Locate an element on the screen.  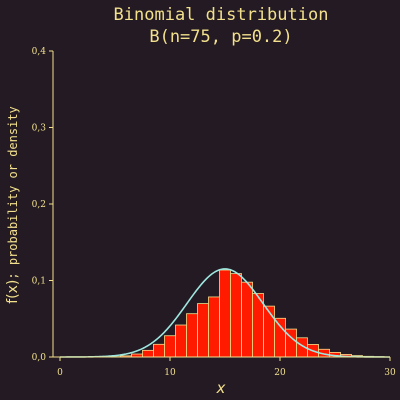
chart-title-line2: B(n=75, p=0.2) is located at coordinates (220, 37).